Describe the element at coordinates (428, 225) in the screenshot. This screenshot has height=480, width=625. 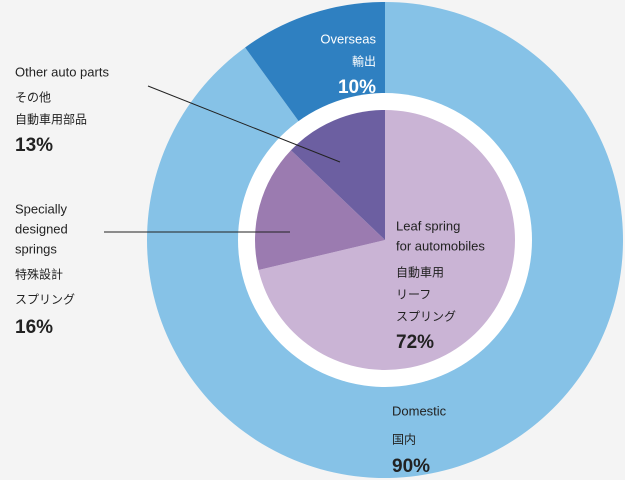
I see `category-label: Leaf spring` at that location.